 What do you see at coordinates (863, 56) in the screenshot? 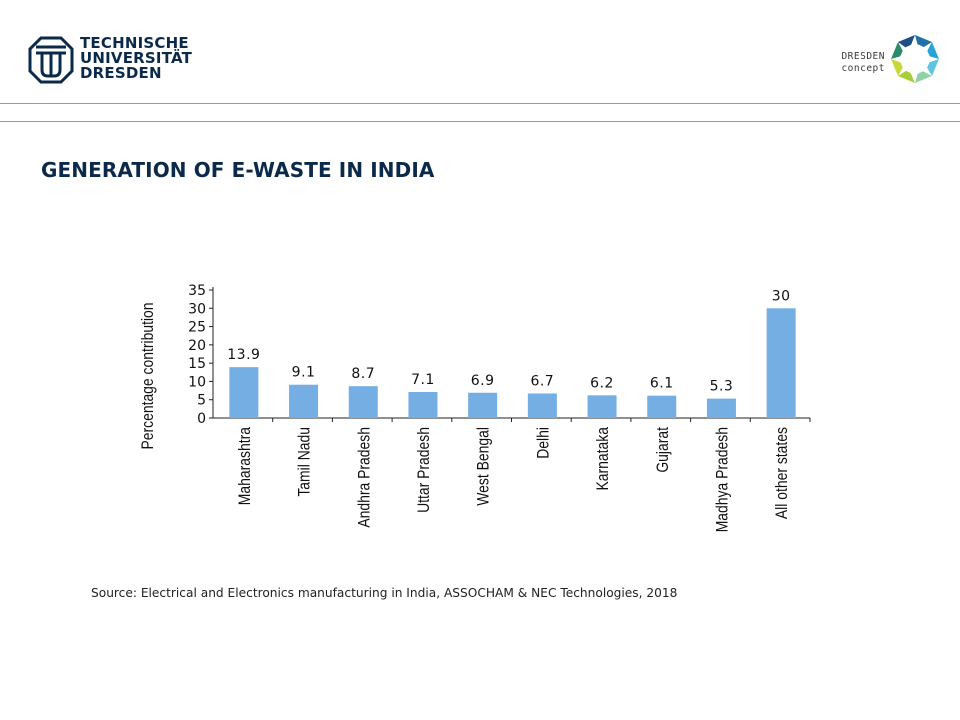
I see `dc-line-1: DRESDEN` at bounding box center [863, 56].